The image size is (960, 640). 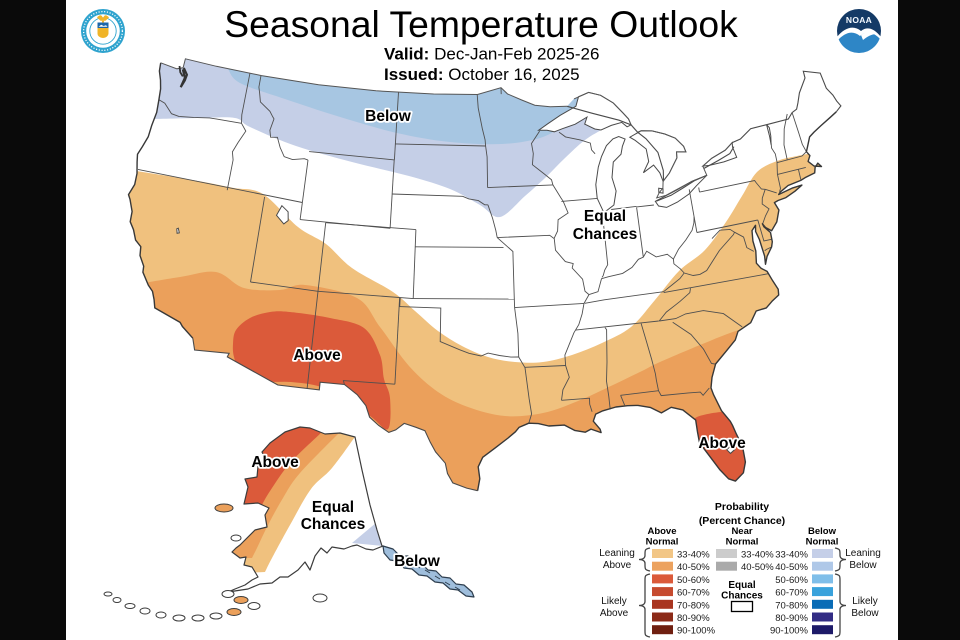 What do you see at coordinates (481, 24) in the screenshot?
I see `svg-text: Seasonal Temperature Outlook` at bounding box center [481, 24].